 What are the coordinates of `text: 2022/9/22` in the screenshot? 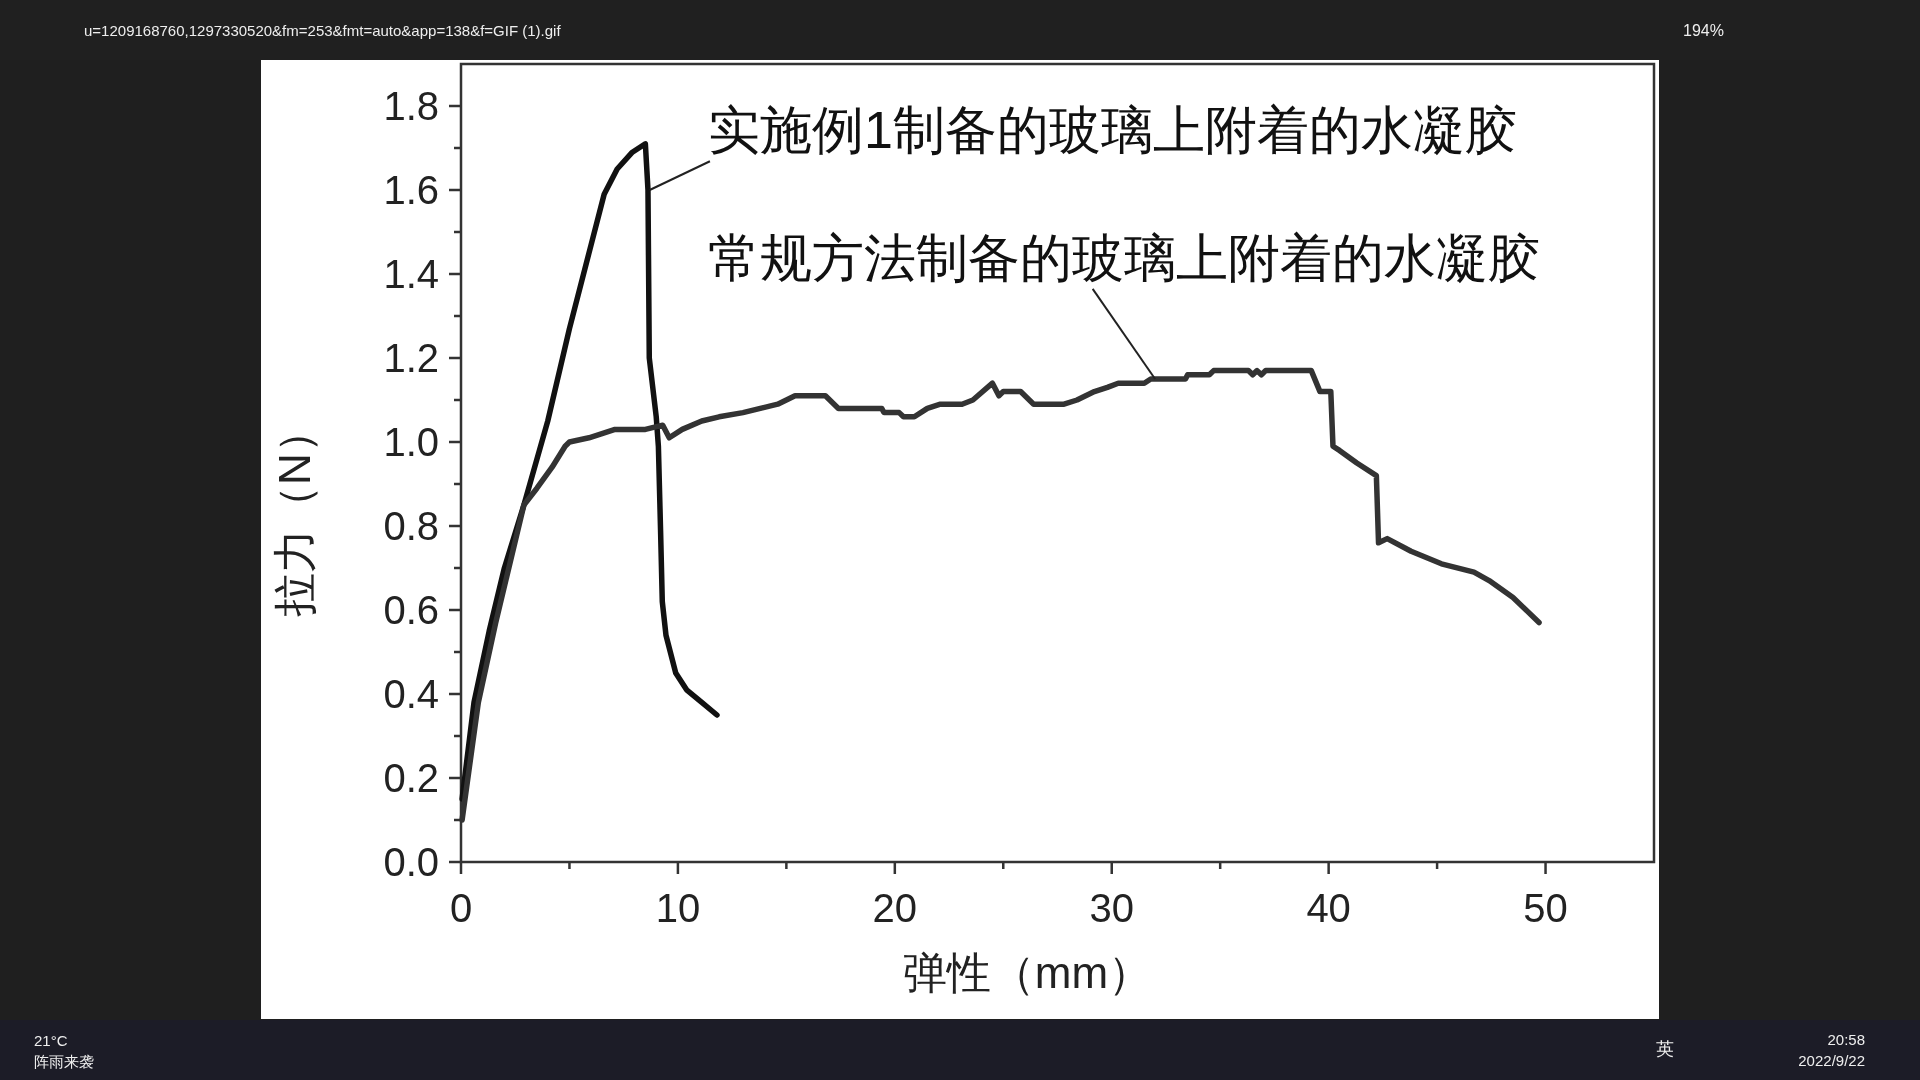 It's located at (1831, 1060).